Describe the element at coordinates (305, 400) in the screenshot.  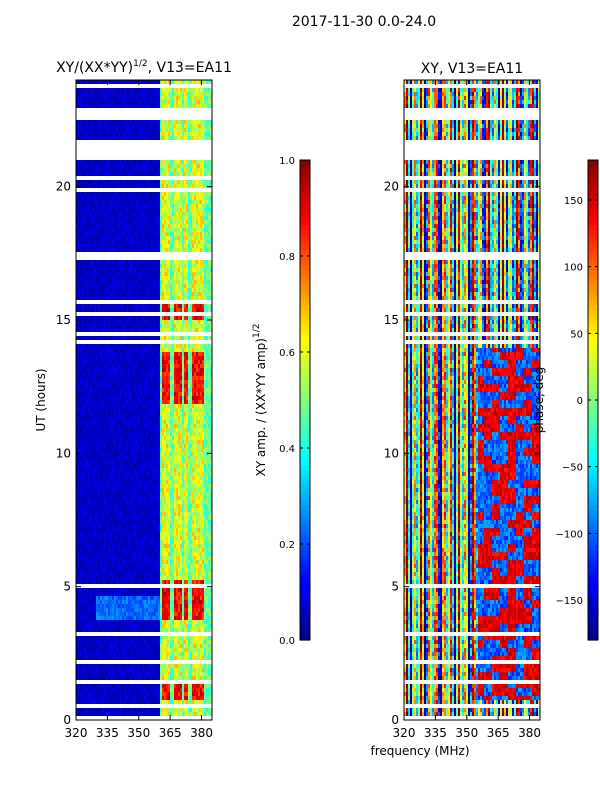
I see `amplitude-colorbar-frame` at that location.